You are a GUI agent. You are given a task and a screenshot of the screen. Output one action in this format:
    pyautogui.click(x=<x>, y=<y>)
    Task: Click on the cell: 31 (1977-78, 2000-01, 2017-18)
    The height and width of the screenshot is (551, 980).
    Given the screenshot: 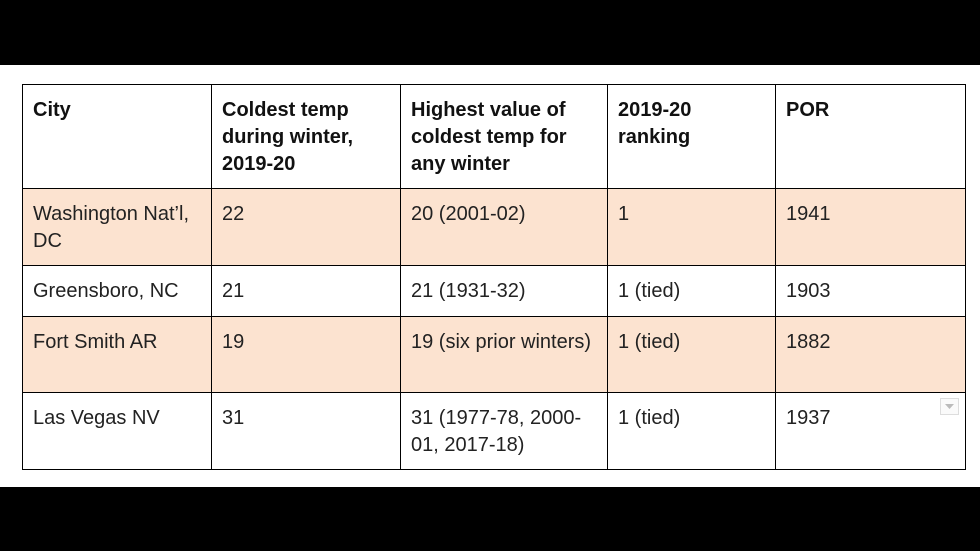 What is the action you would take?
    pyautogui.click(x=504, y=431)
    